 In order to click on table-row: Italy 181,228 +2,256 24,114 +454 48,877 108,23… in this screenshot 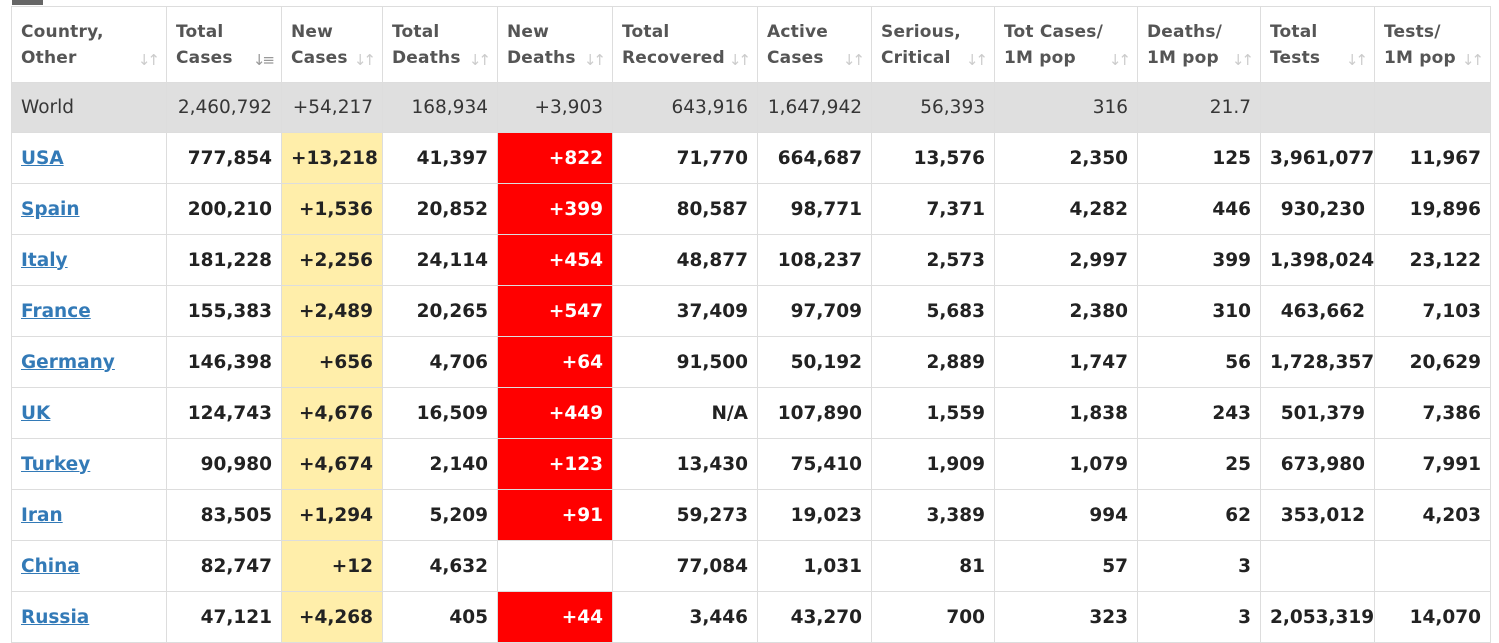, I will do `click(751, 260)`.